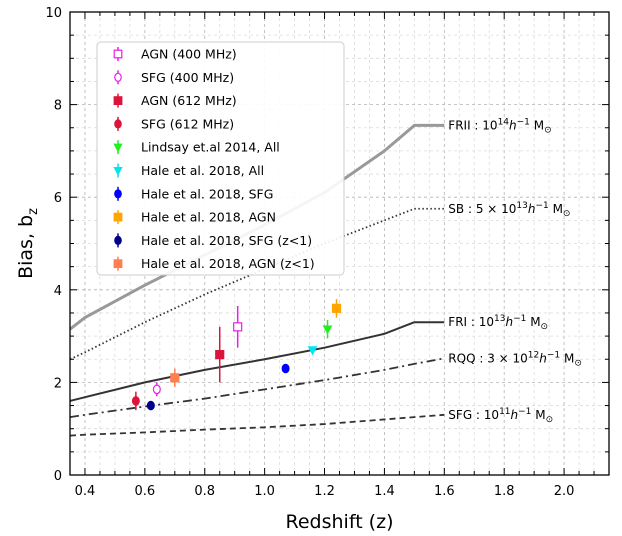 The height and width of the screenshot is (536, 622). What do you see at coordinates (26, 247) in the screenshot?
I see `y-axis-label-main: Bias, b` at bounding box center [26, 247].